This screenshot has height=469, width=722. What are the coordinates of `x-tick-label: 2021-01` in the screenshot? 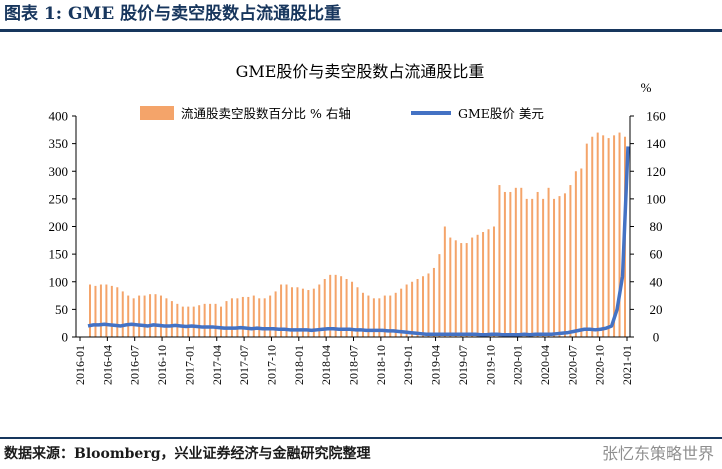 It's located at (627, 365).